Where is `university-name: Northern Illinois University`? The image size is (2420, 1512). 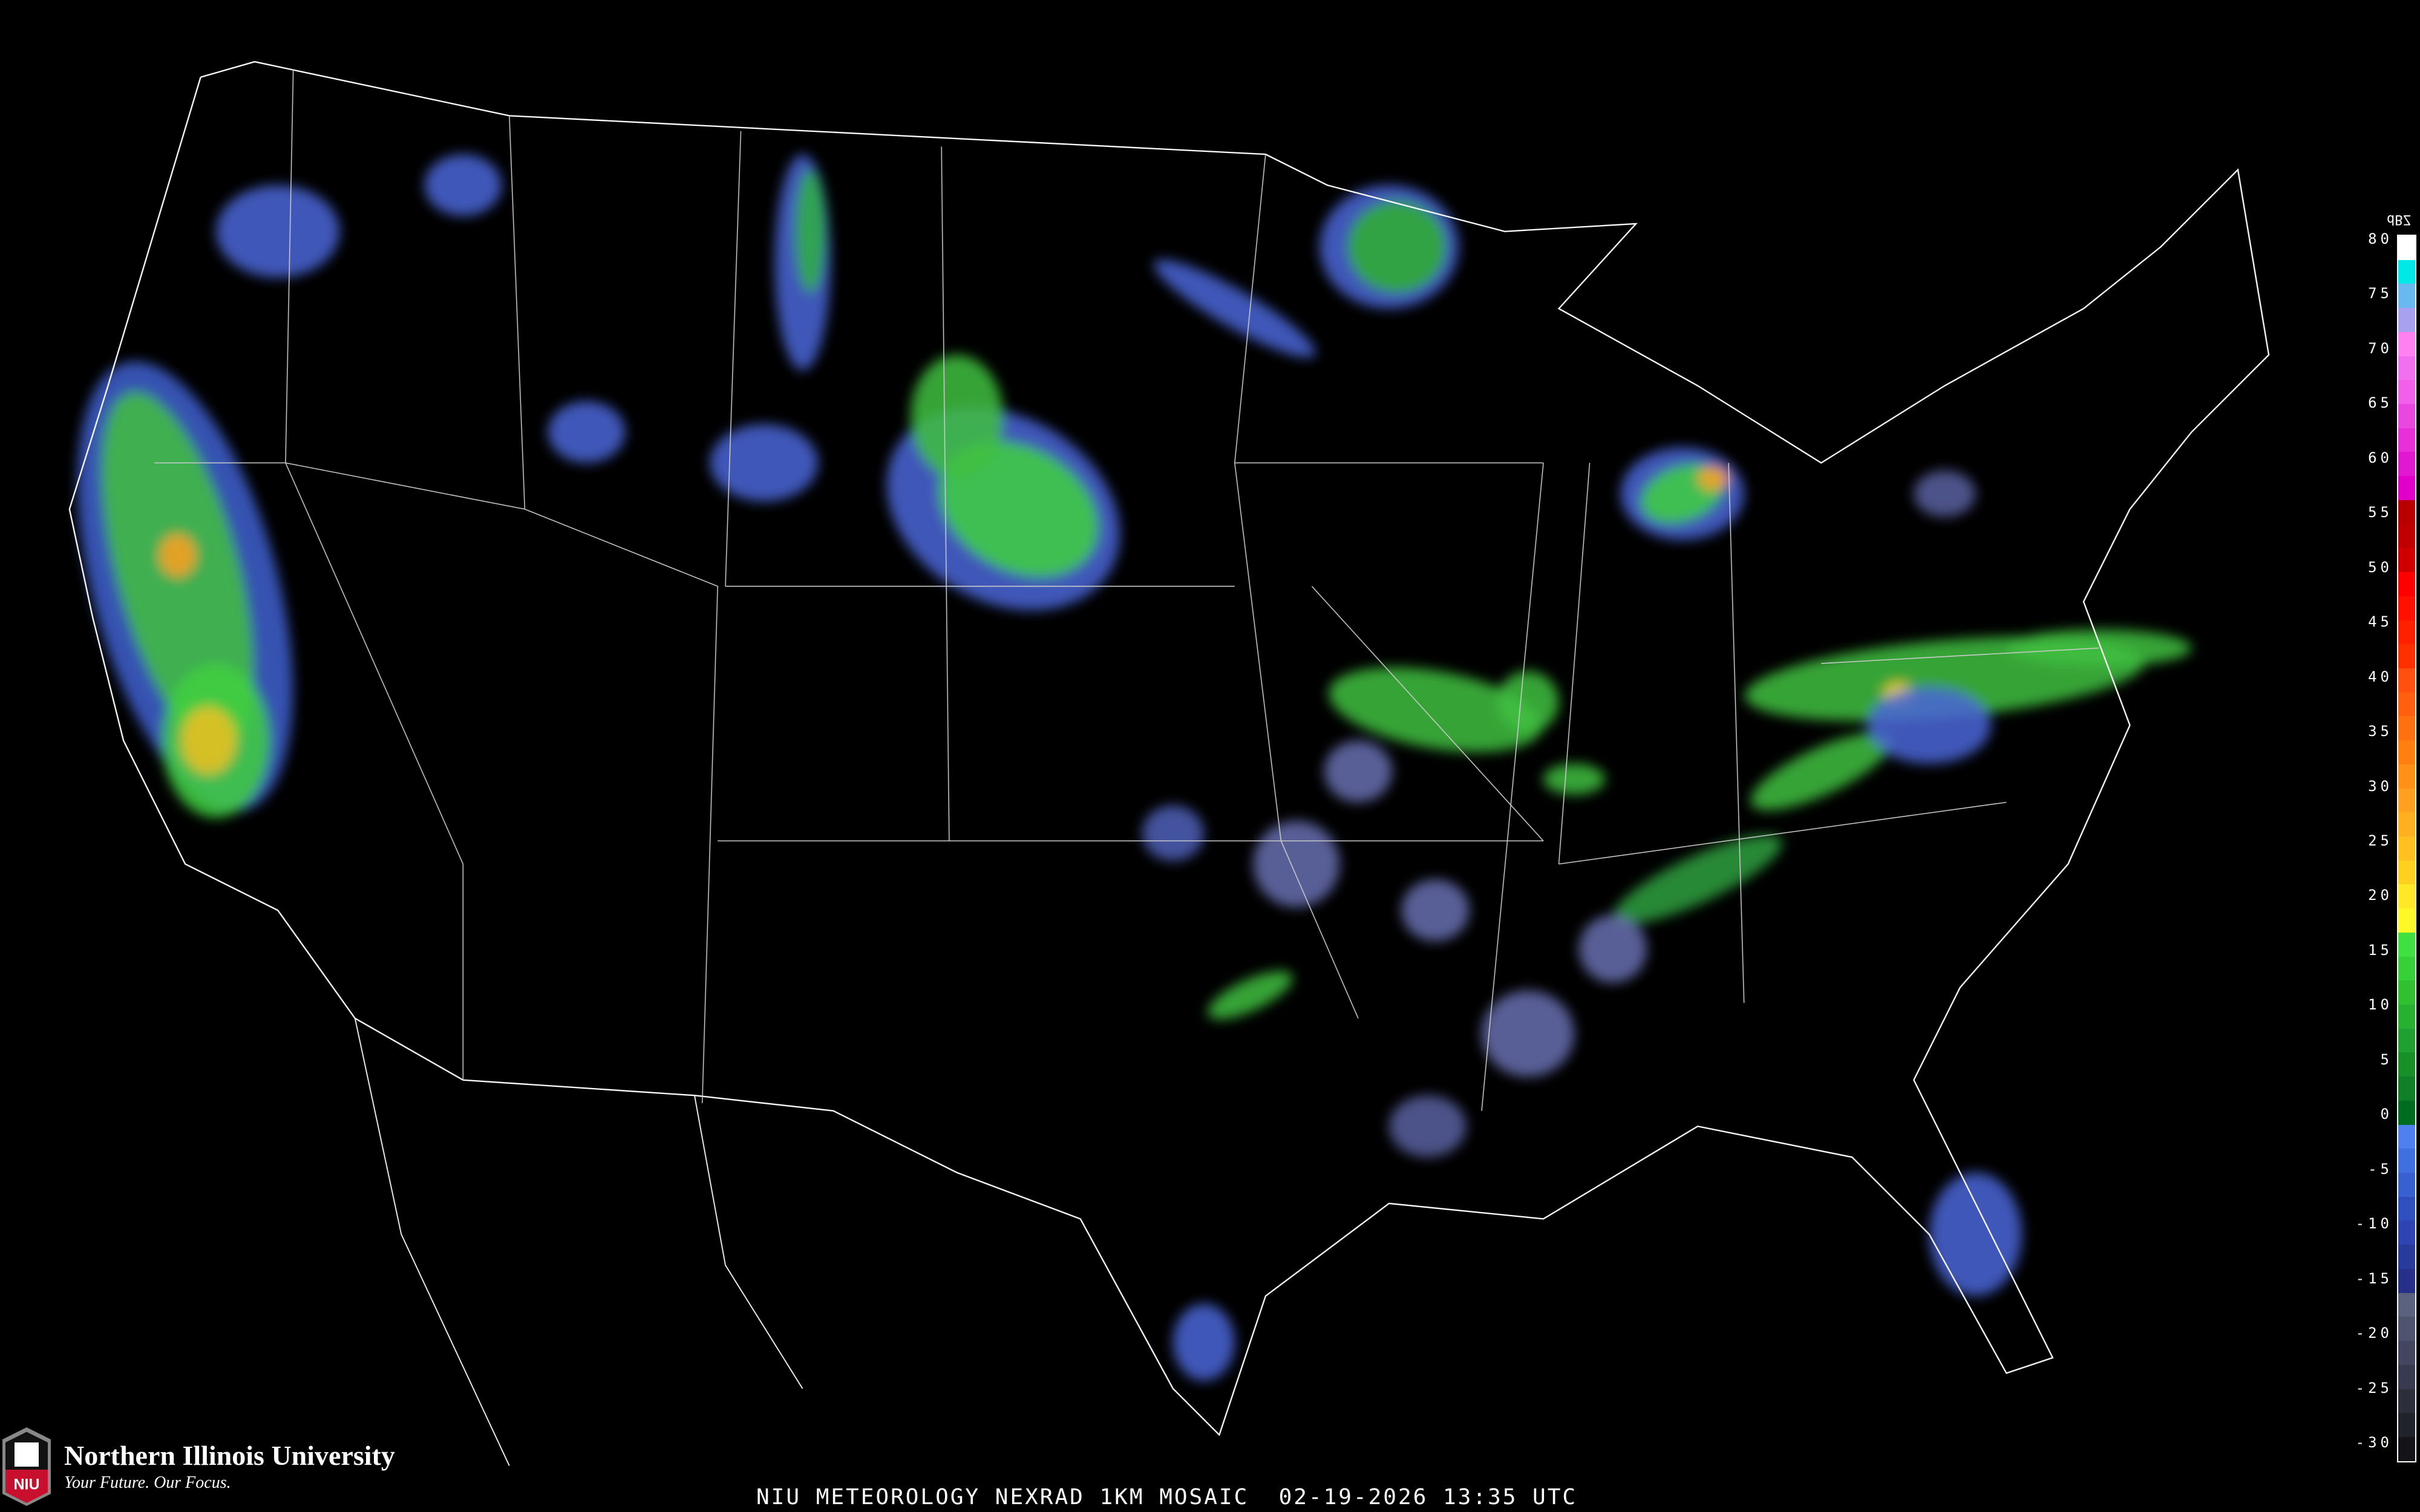 university-name: Northern Illinois University is located at coordinates (229, 1455).